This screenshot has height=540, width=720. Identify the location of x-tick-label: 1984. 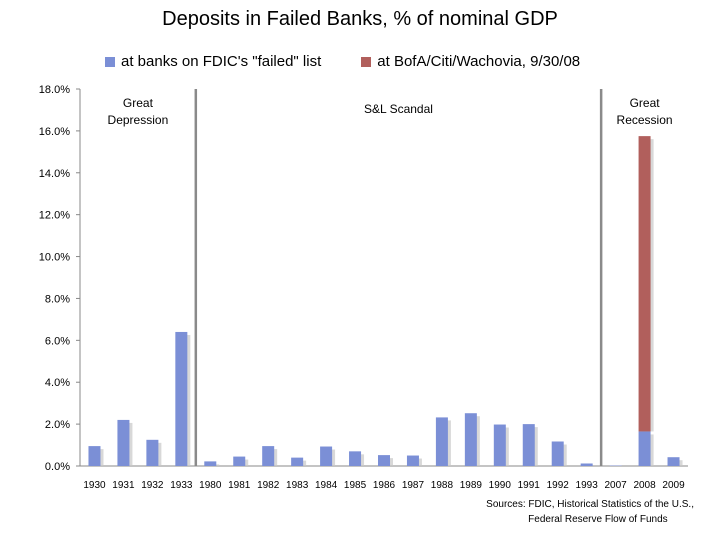
(326, 485).